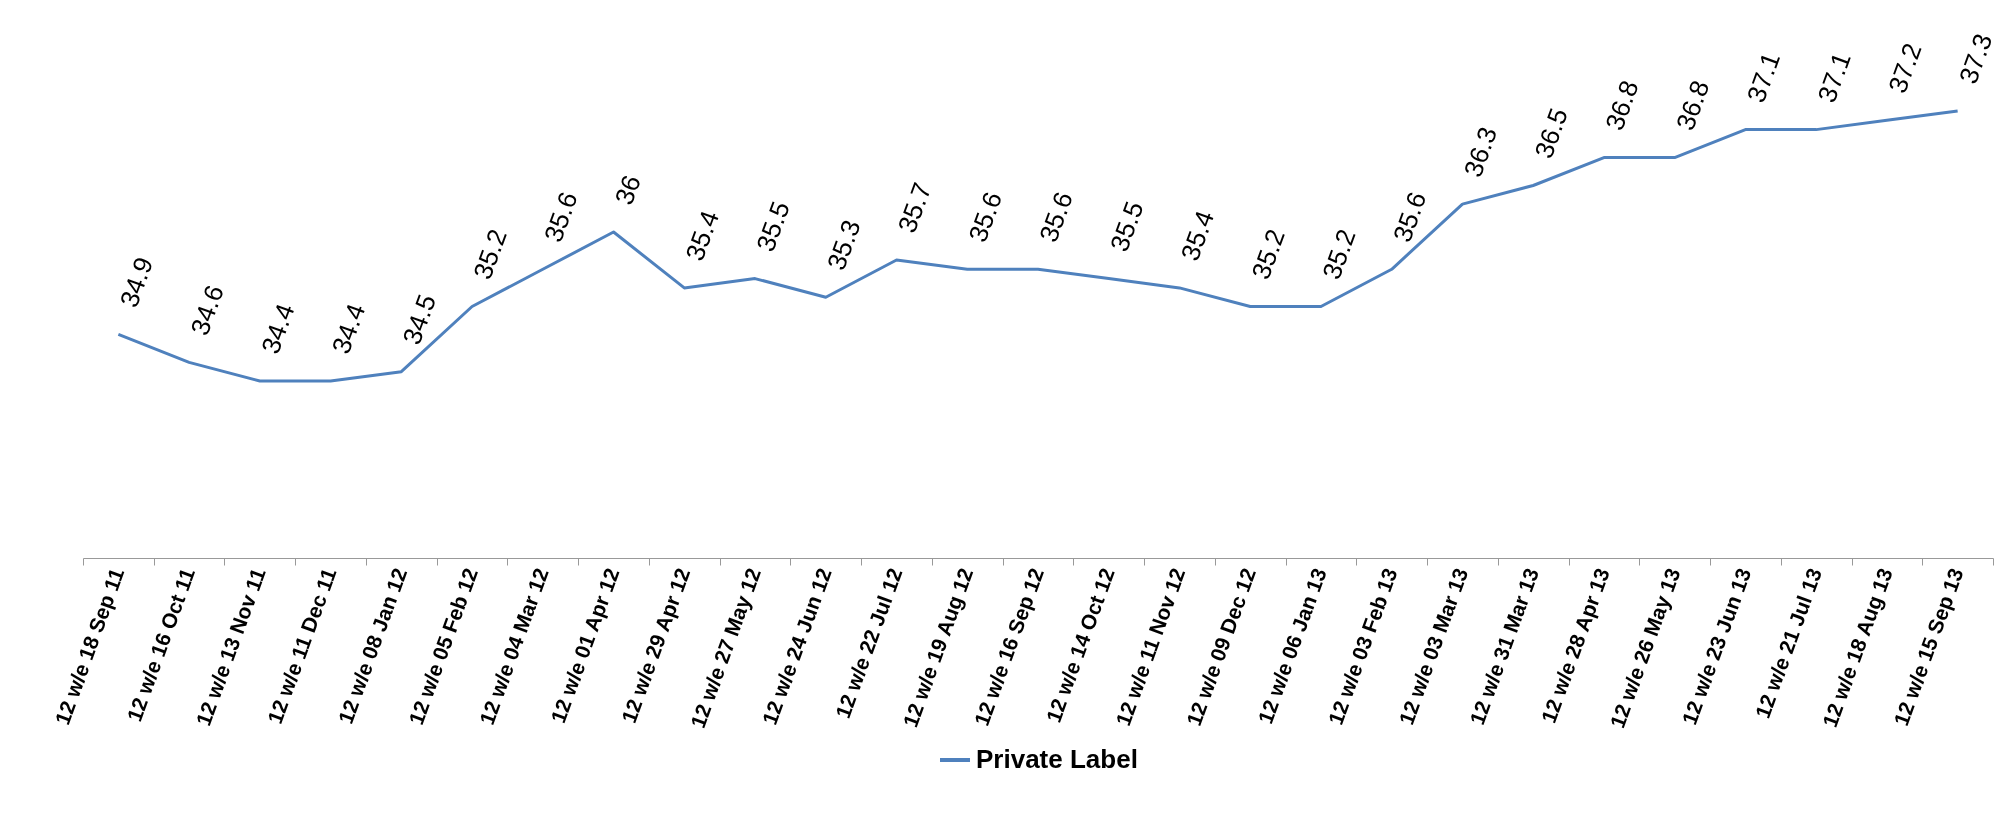 The height and width of the screenshot is (830, 1999). Describe the element at coordinates (89, 646) in the screenshot. I see `x-tick-label: 12 w/e 18 Sep 11` at that location.